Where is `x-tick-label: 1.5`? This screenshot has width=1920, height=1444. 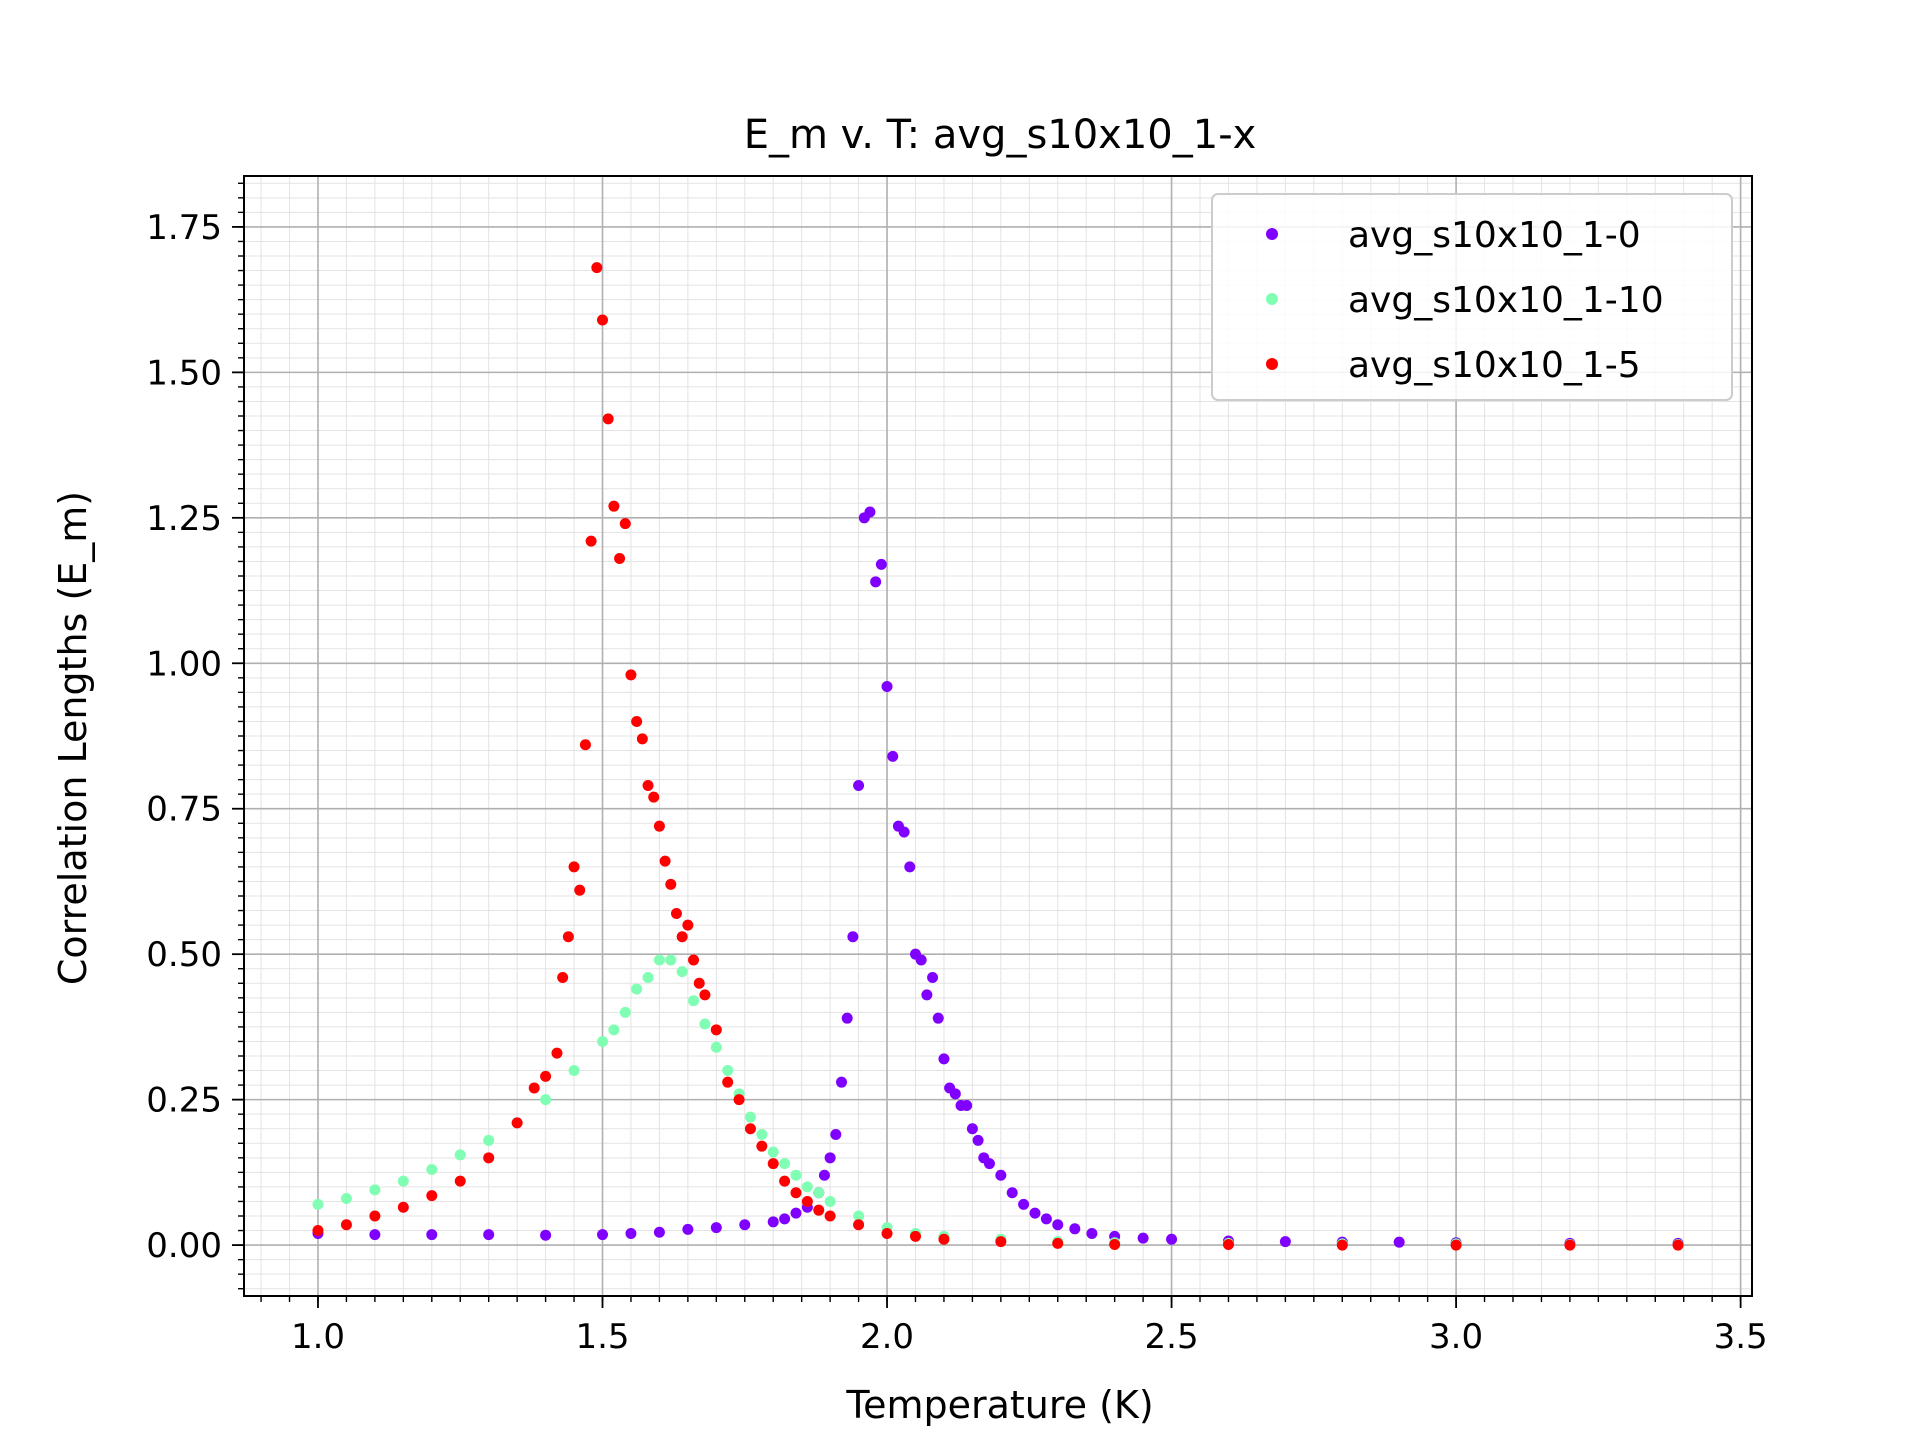 x-tick-label: 1.5 is located at coordinates (602, 1337).